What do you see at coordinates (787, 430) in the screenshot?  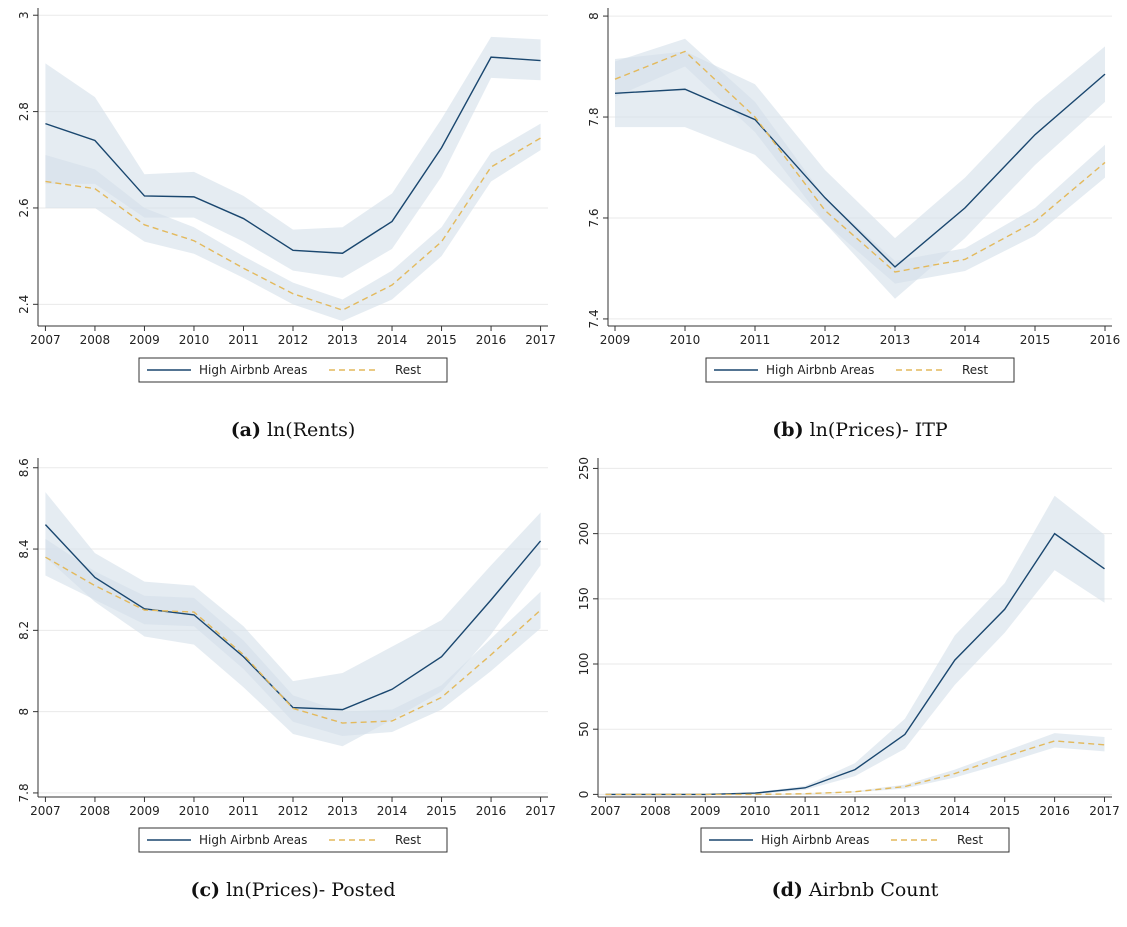 I see `caption-label: (b)` at bounding box center [787, 430].